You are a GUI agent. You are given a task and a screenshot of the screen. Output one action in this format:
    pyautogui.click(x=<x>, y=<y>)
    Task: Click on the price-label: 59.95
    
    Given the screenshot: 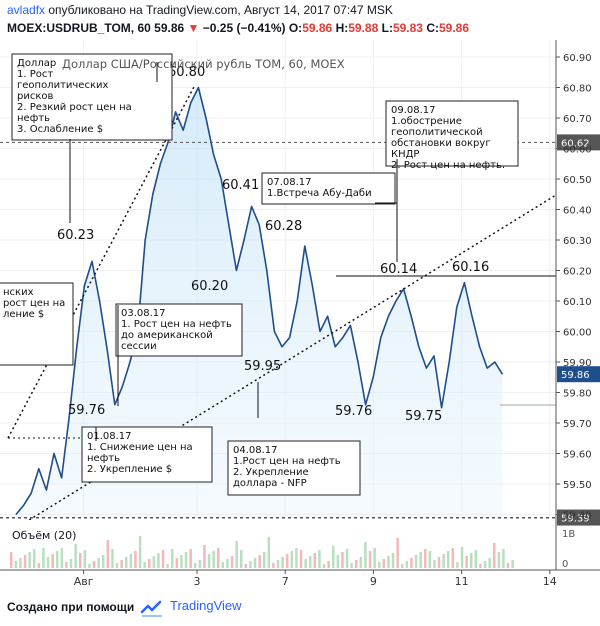 What is the action you would take?
    pyautogui.click(x=262, y=366)
    